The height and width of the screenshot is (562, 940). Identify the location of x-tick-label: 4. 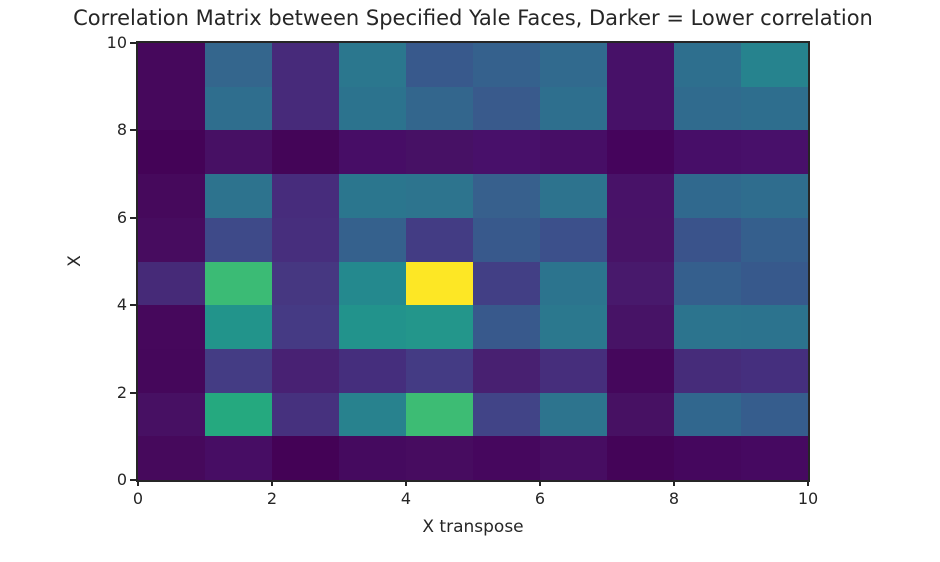
(406, 498).